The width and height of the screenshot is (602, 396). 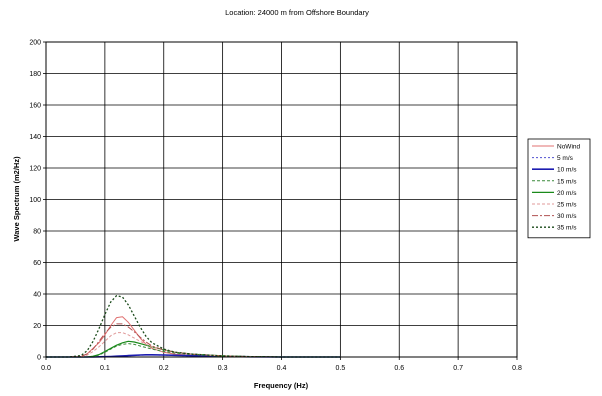 What do you see at coordinates (569, 147) in the screenshot?
I see `legend-label: NoWind` at bounding box center [569, 147].